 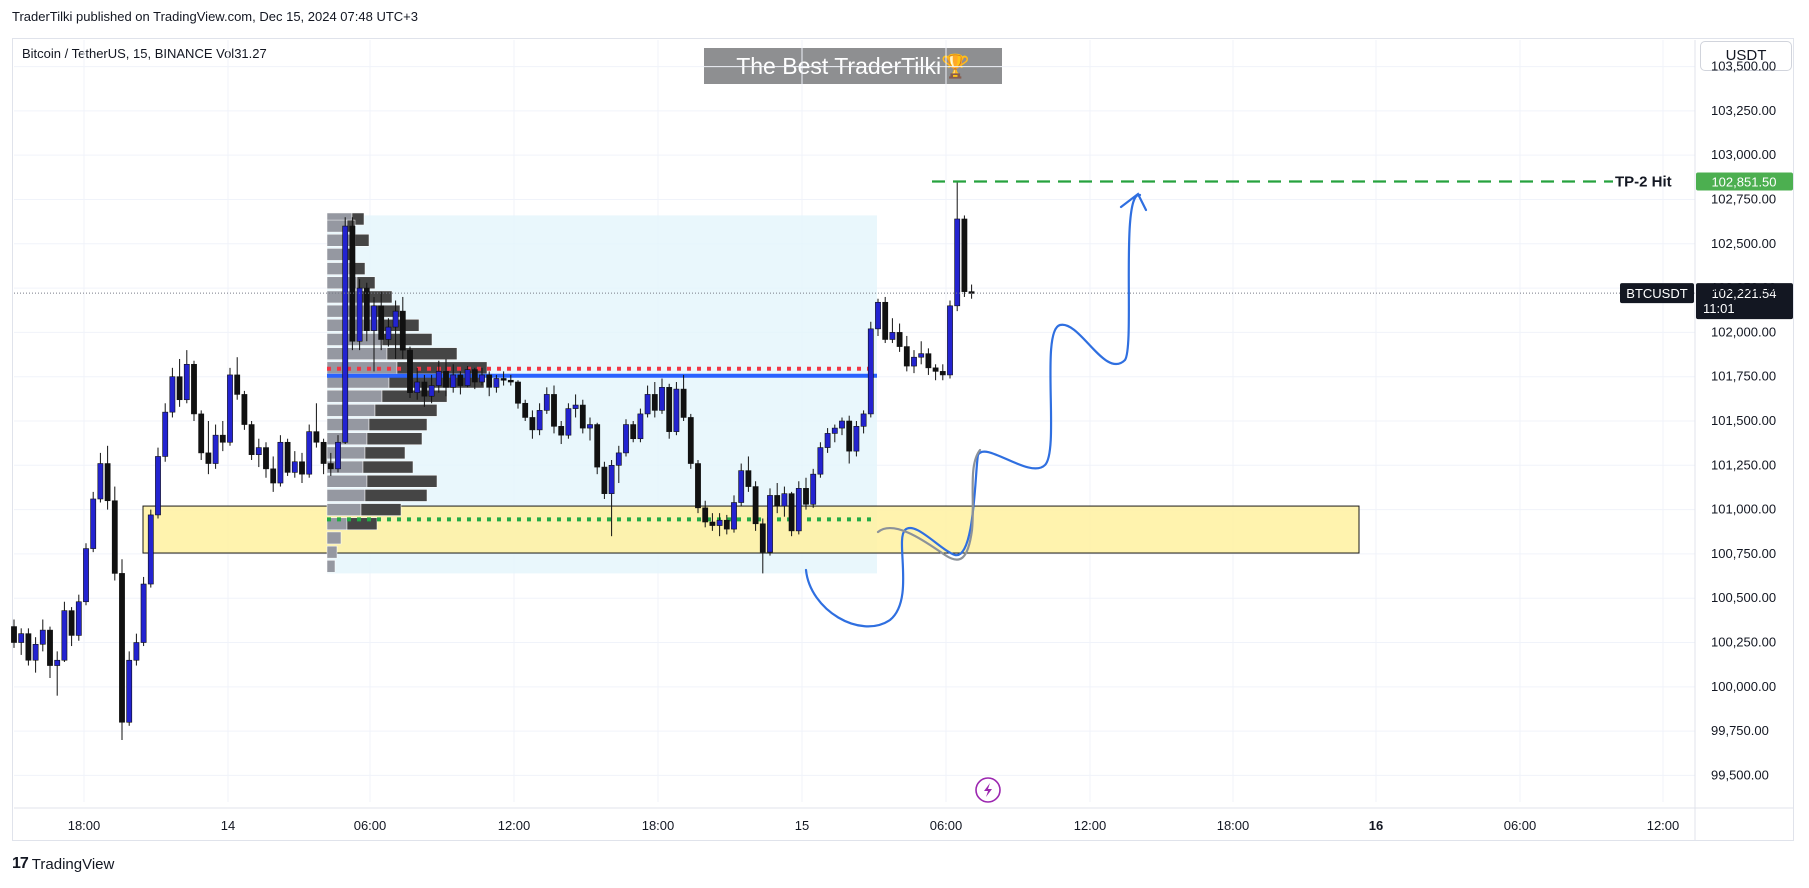 What do you see at coordinates (20, 863) in the screenshot?
I see `tradingview-logo-icon: 17` at bounding box center [20, 863].